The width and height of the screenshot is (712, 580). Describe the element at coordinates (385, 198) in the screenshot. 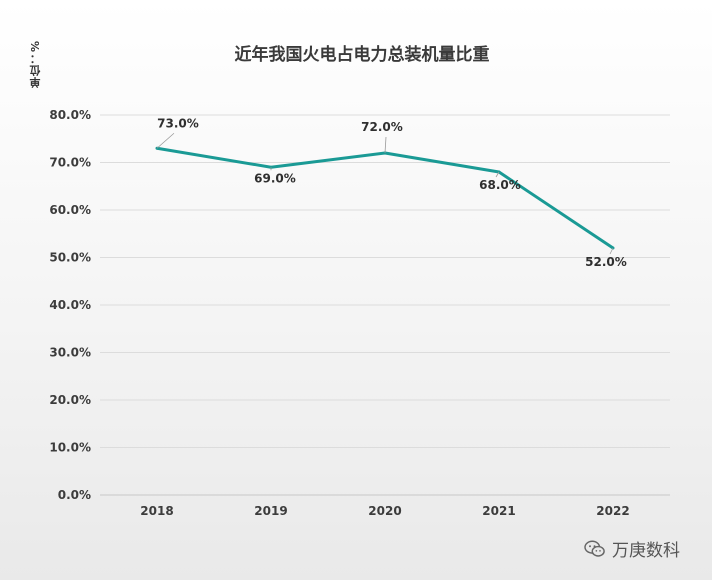

I see `series-line-path` at that location.